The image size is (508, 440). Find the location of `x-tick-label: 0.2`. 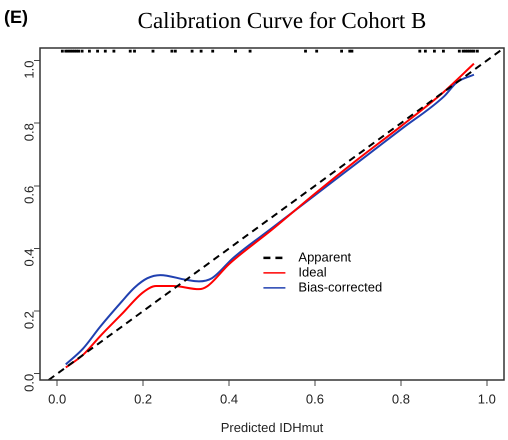

x-tick-label: 0.2 is located at coordinates (143, 398).